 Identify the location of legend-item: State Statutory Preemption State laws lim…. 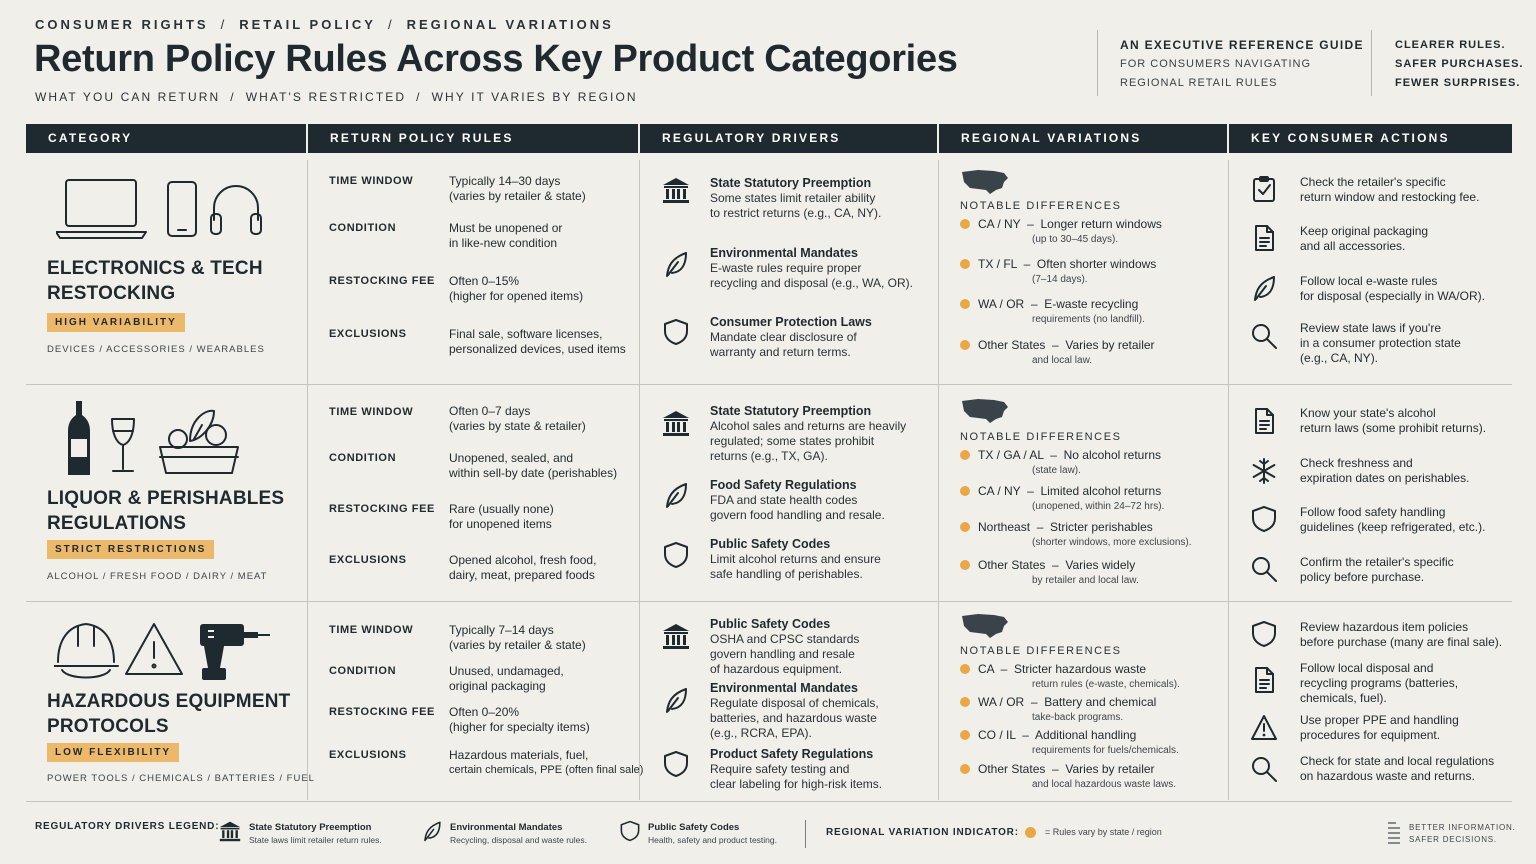
(315, 833).